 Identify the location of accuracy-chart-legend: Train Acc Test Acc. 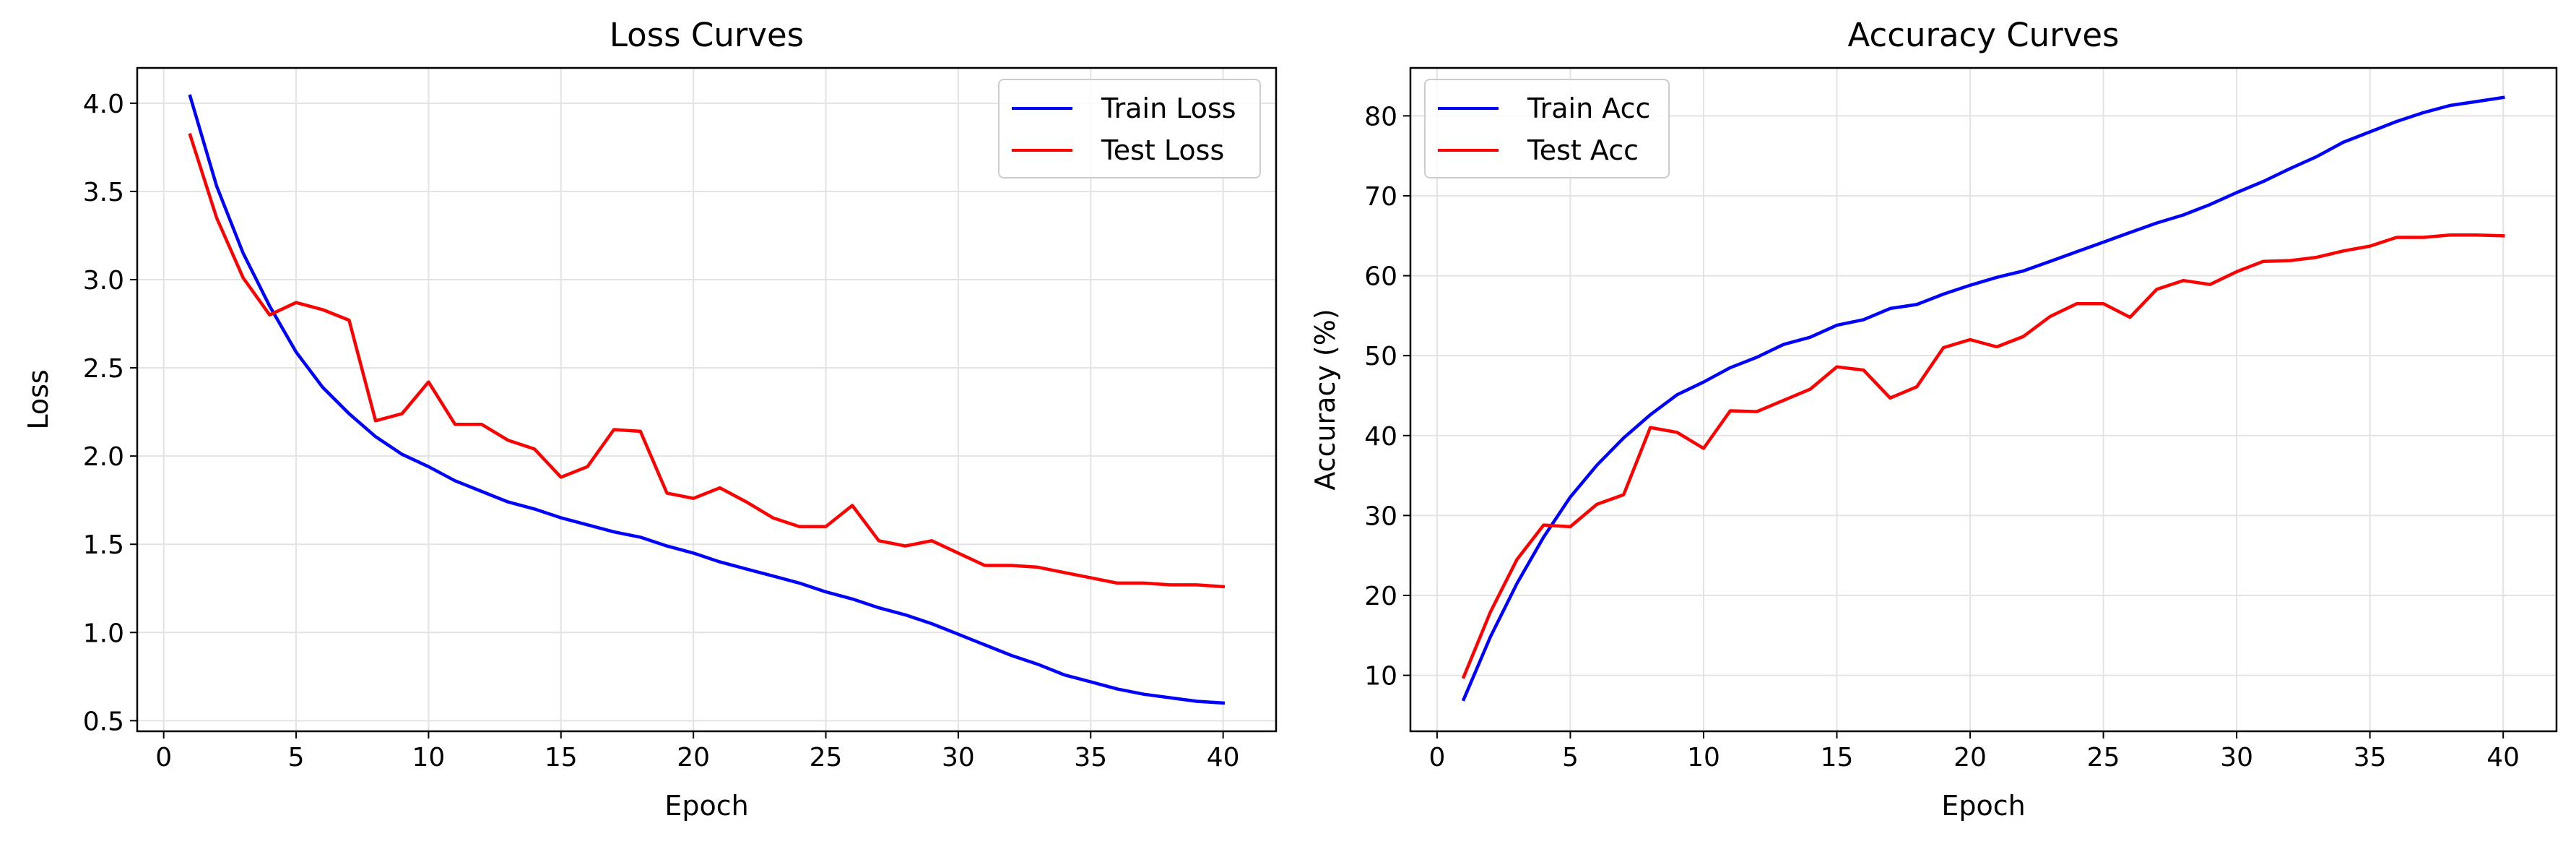
(1547, 128).